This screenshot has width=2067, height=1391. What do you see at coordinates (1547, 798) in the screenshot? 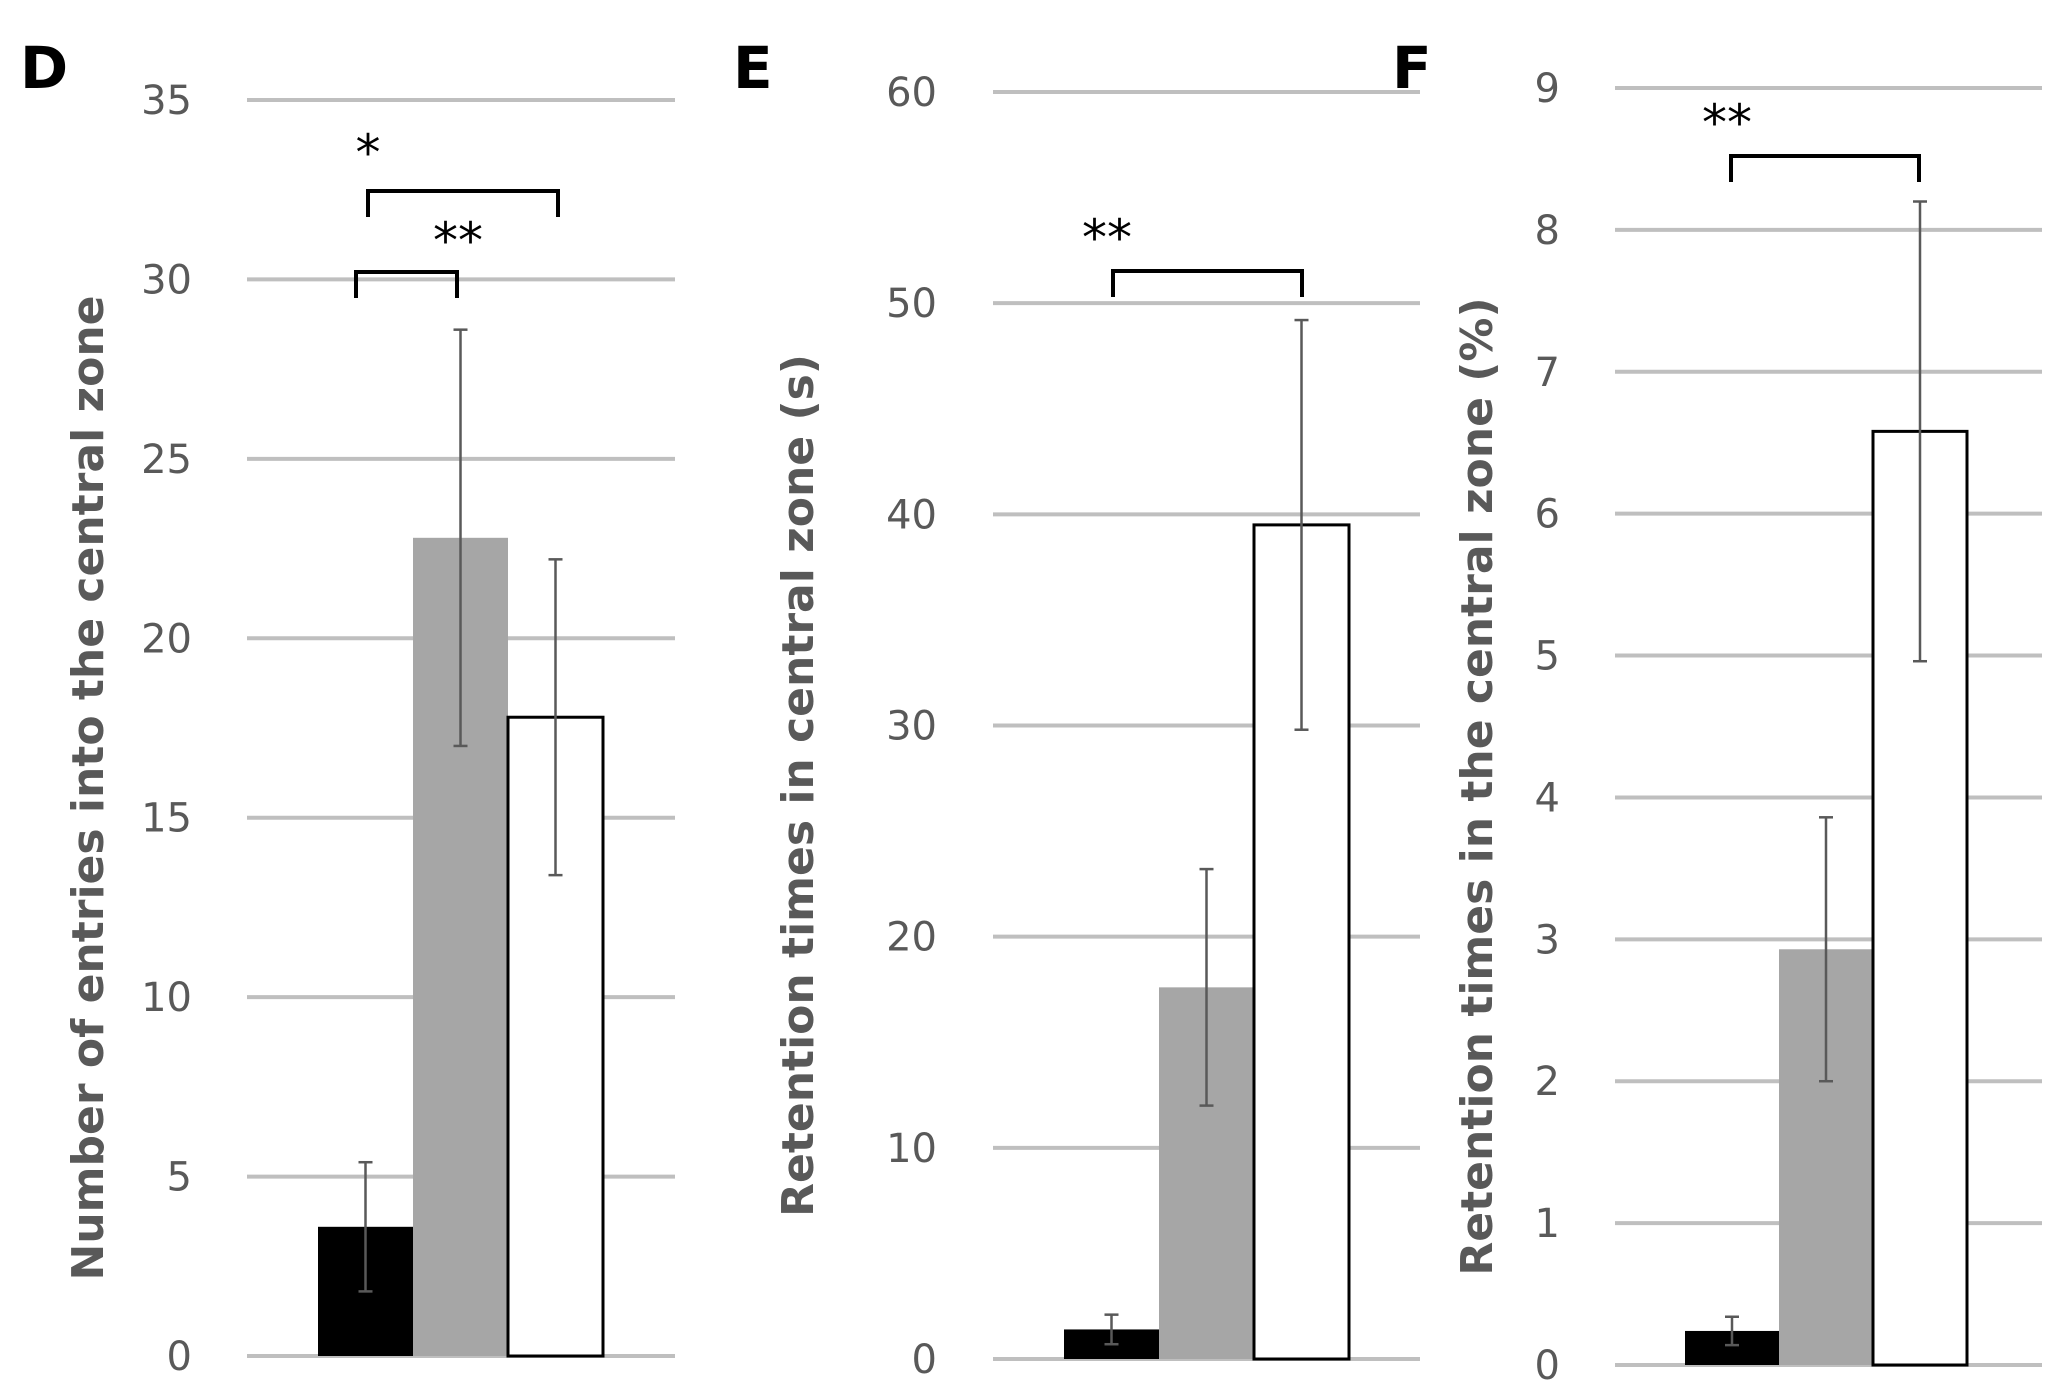
I see `y-tick-label: 4` at bounding box center [1547, 798].